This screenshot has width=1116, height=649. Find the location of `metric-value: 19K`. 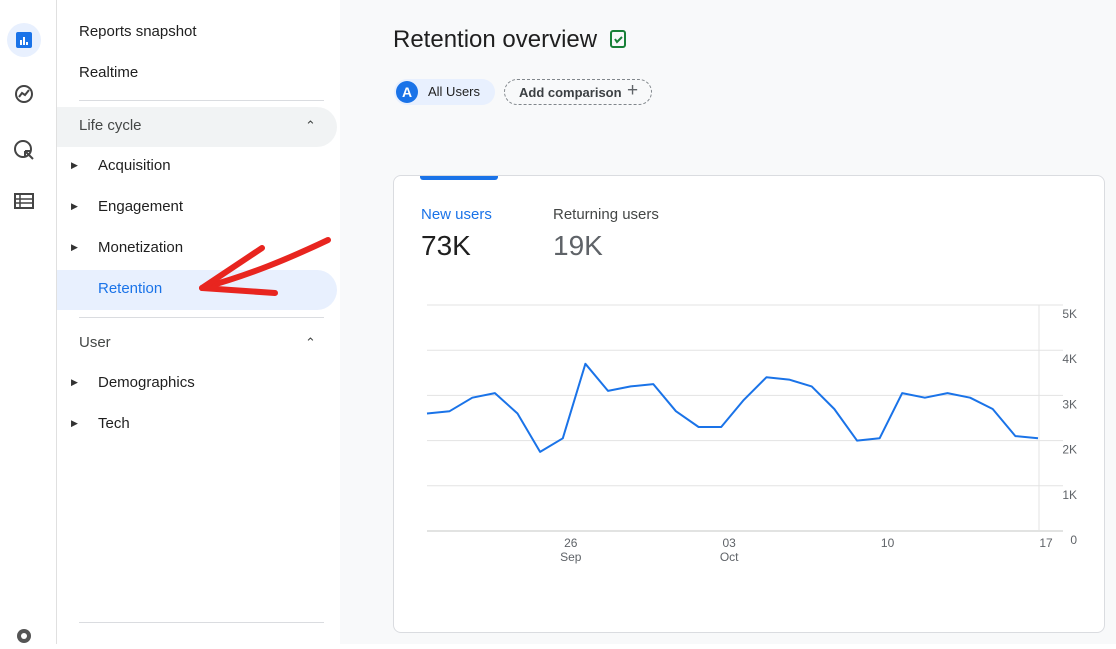

metric-value: 19K is located at coordinates (578, 245).